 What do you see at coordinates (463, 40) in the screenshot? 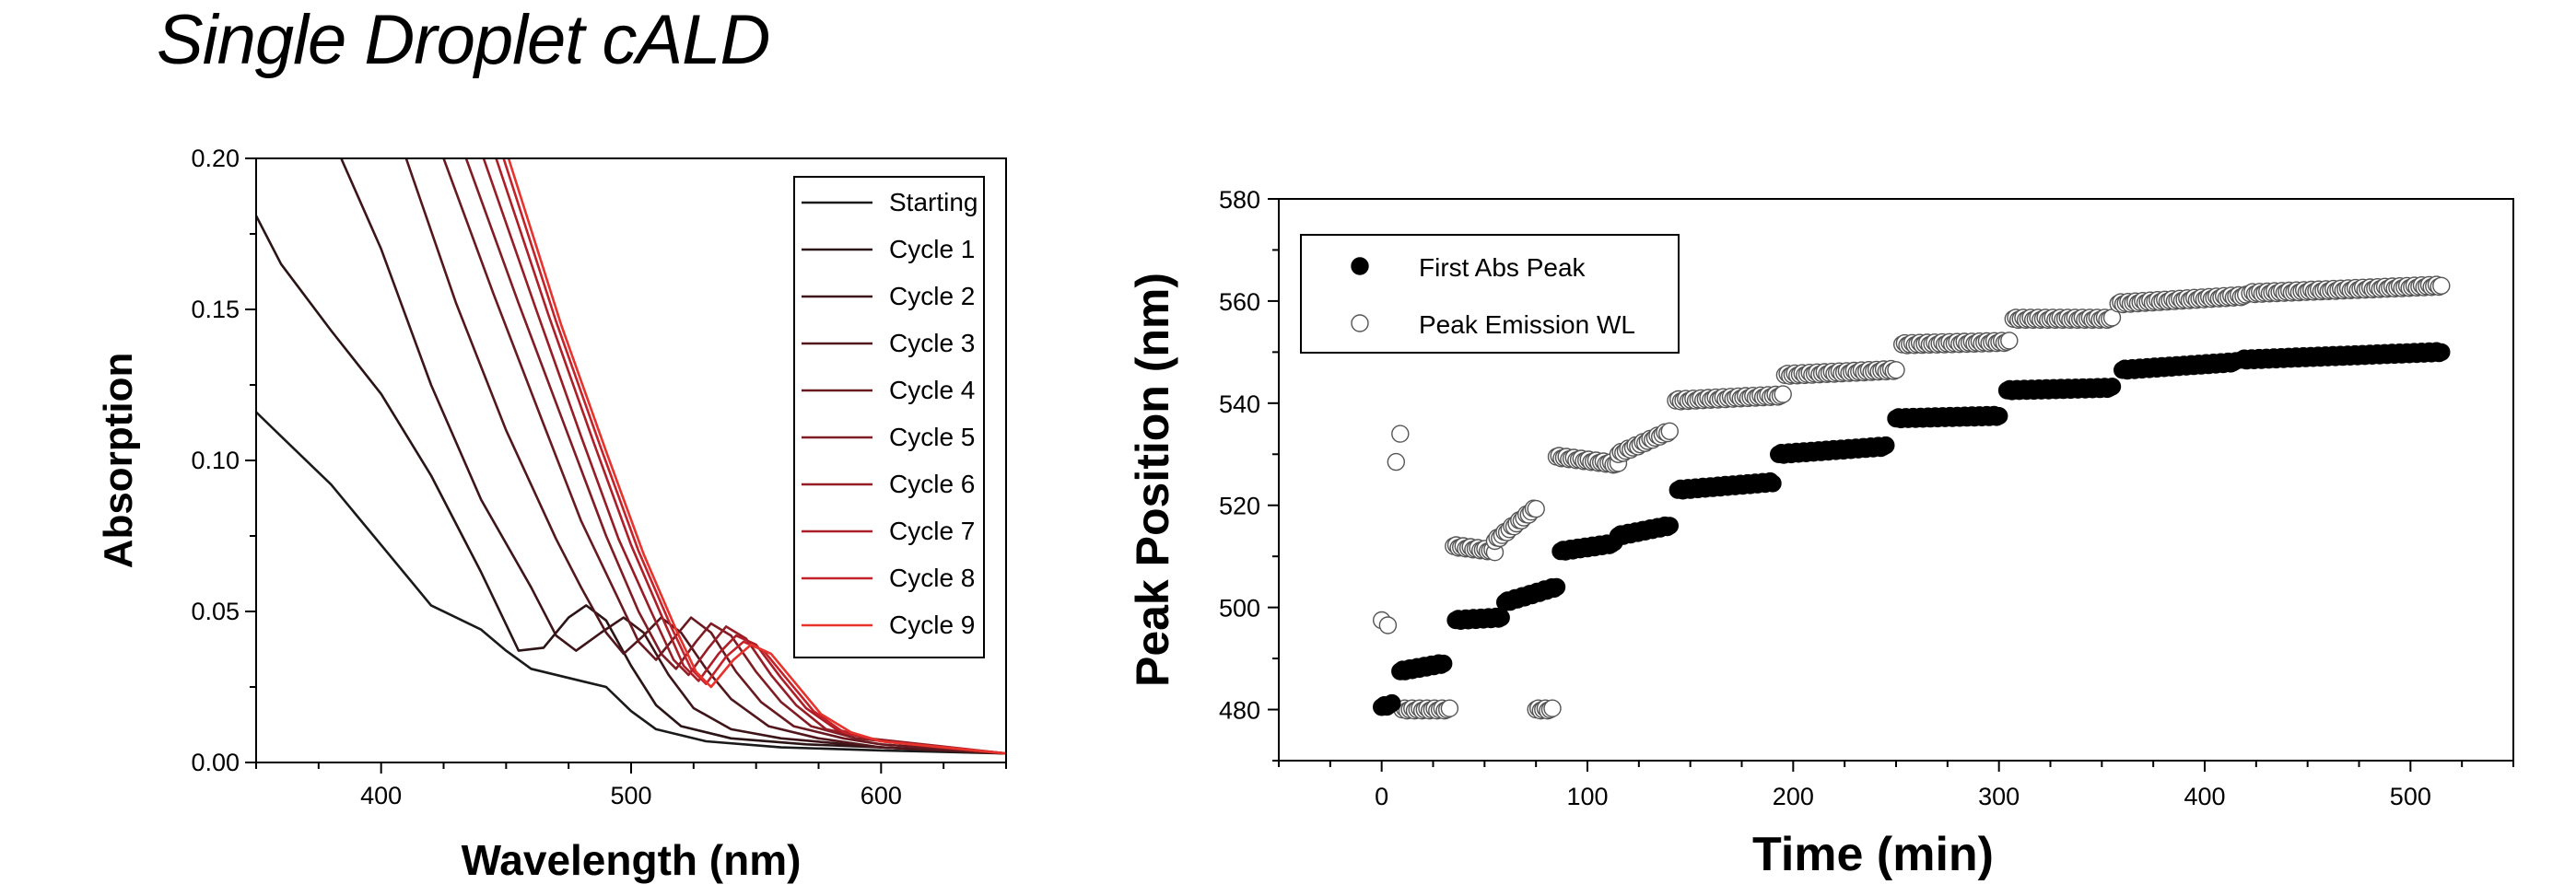
I see `page-title: Single Droplet cALD` at bounding box center [463, 40].